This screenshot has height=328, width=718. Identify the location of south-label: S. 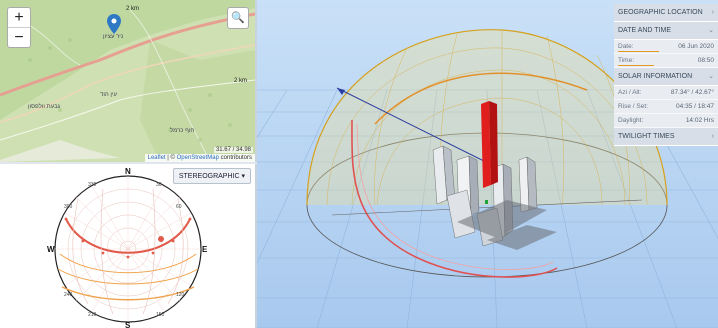
(128, 324).